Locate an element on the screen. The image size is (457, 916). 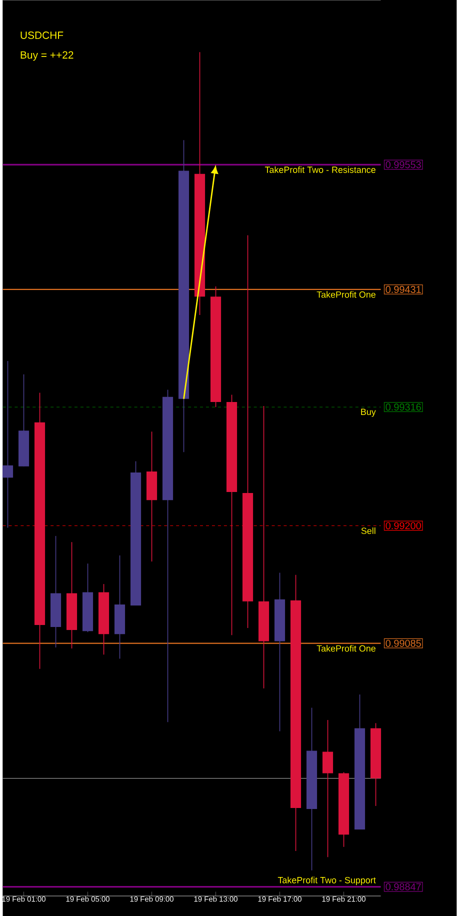
y-tick-label: 0.99316 is located at coordinates (404, 407).